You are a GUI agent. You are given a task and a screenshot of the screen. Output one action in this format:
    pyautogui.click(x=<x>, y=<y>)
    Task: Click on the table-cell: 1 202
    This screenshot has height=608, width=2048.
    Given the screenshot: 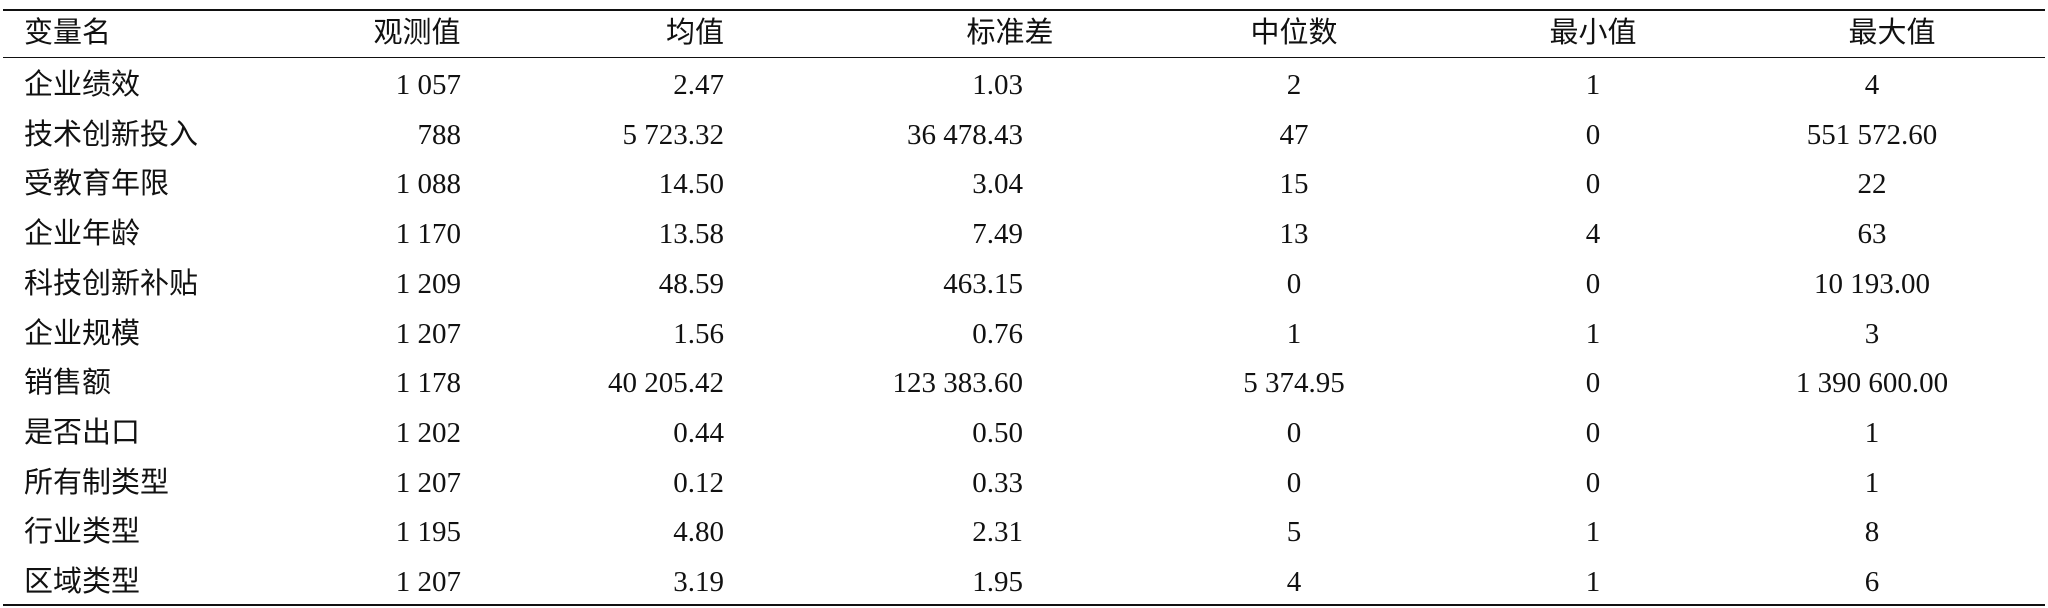 What is the action you would take?
    pyautogui.click(x=428, y=432)
    